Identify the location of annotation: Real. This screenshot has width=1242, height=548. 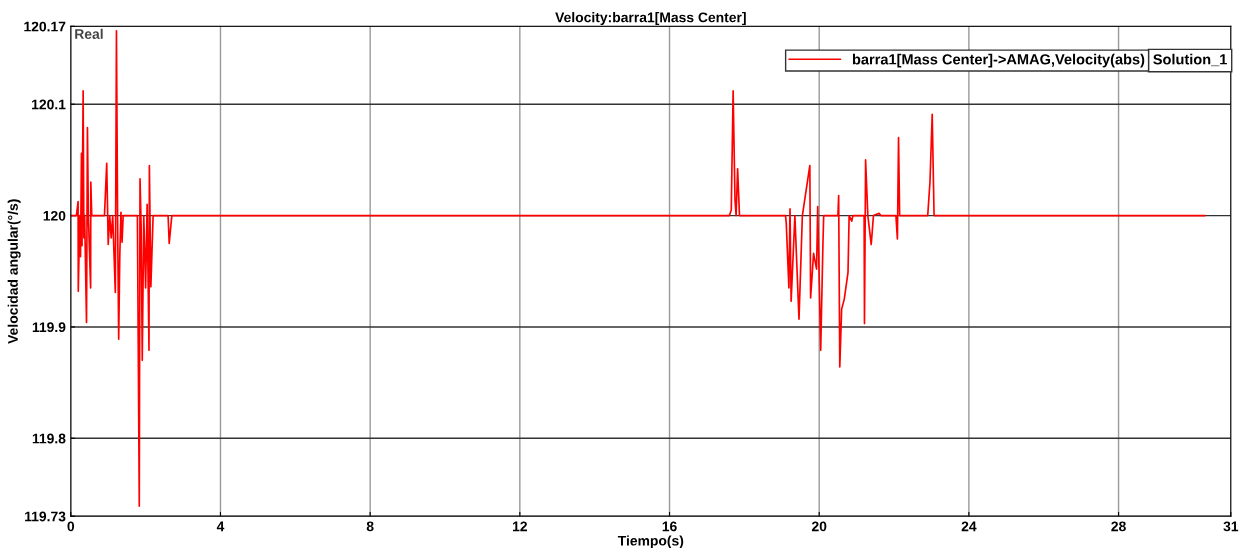
(89, 33).